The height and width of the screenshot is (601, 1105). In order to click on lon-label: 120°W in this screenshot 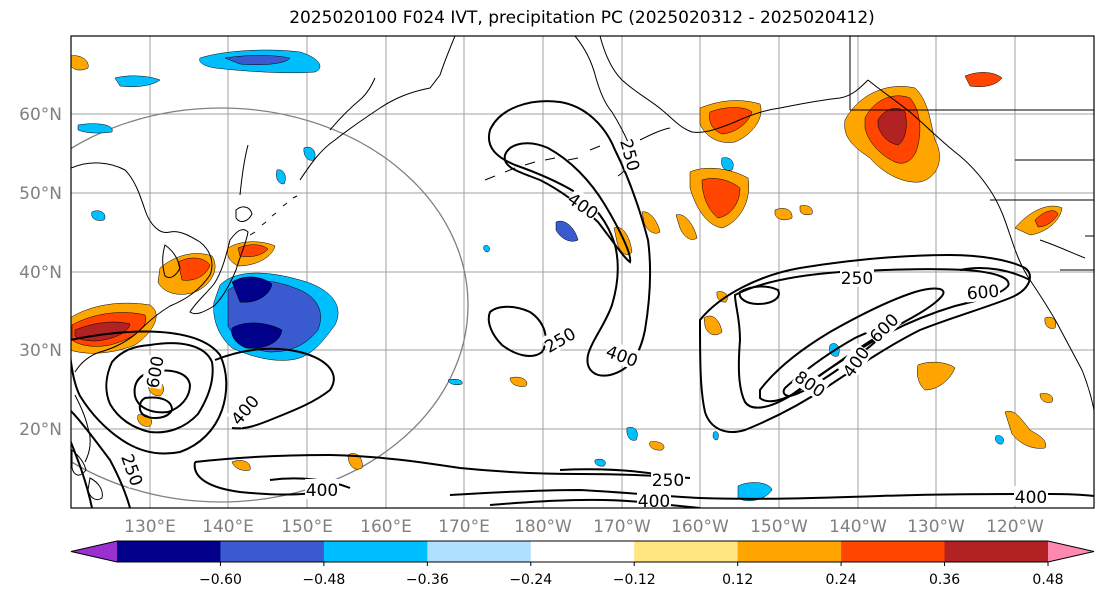, I will do `click(1015, 527)`.